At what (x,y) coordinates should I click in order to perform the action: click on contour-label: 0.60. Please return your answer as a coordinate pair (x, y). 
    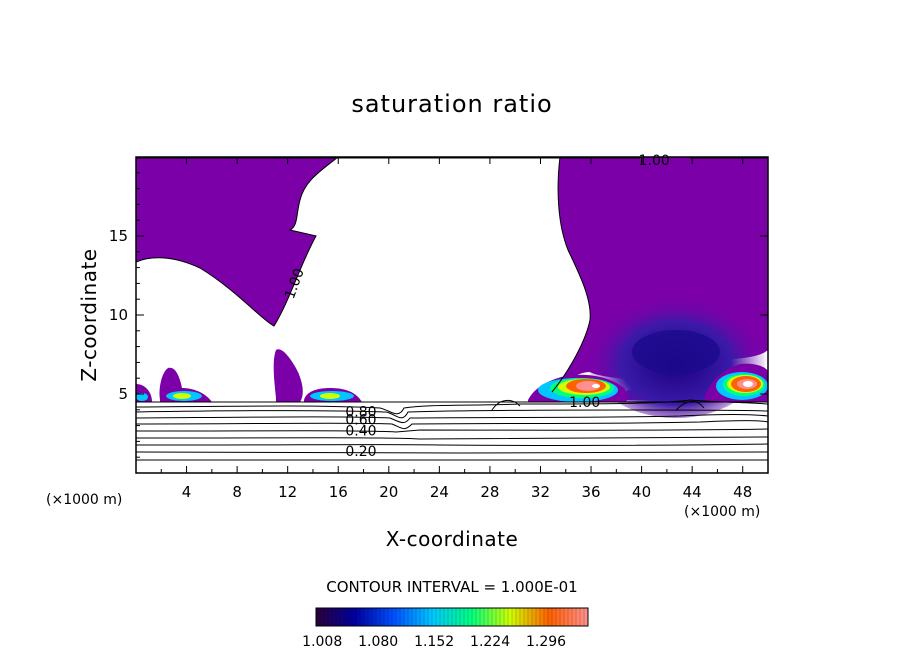
    Looking at the image, I should click on (360, 420).